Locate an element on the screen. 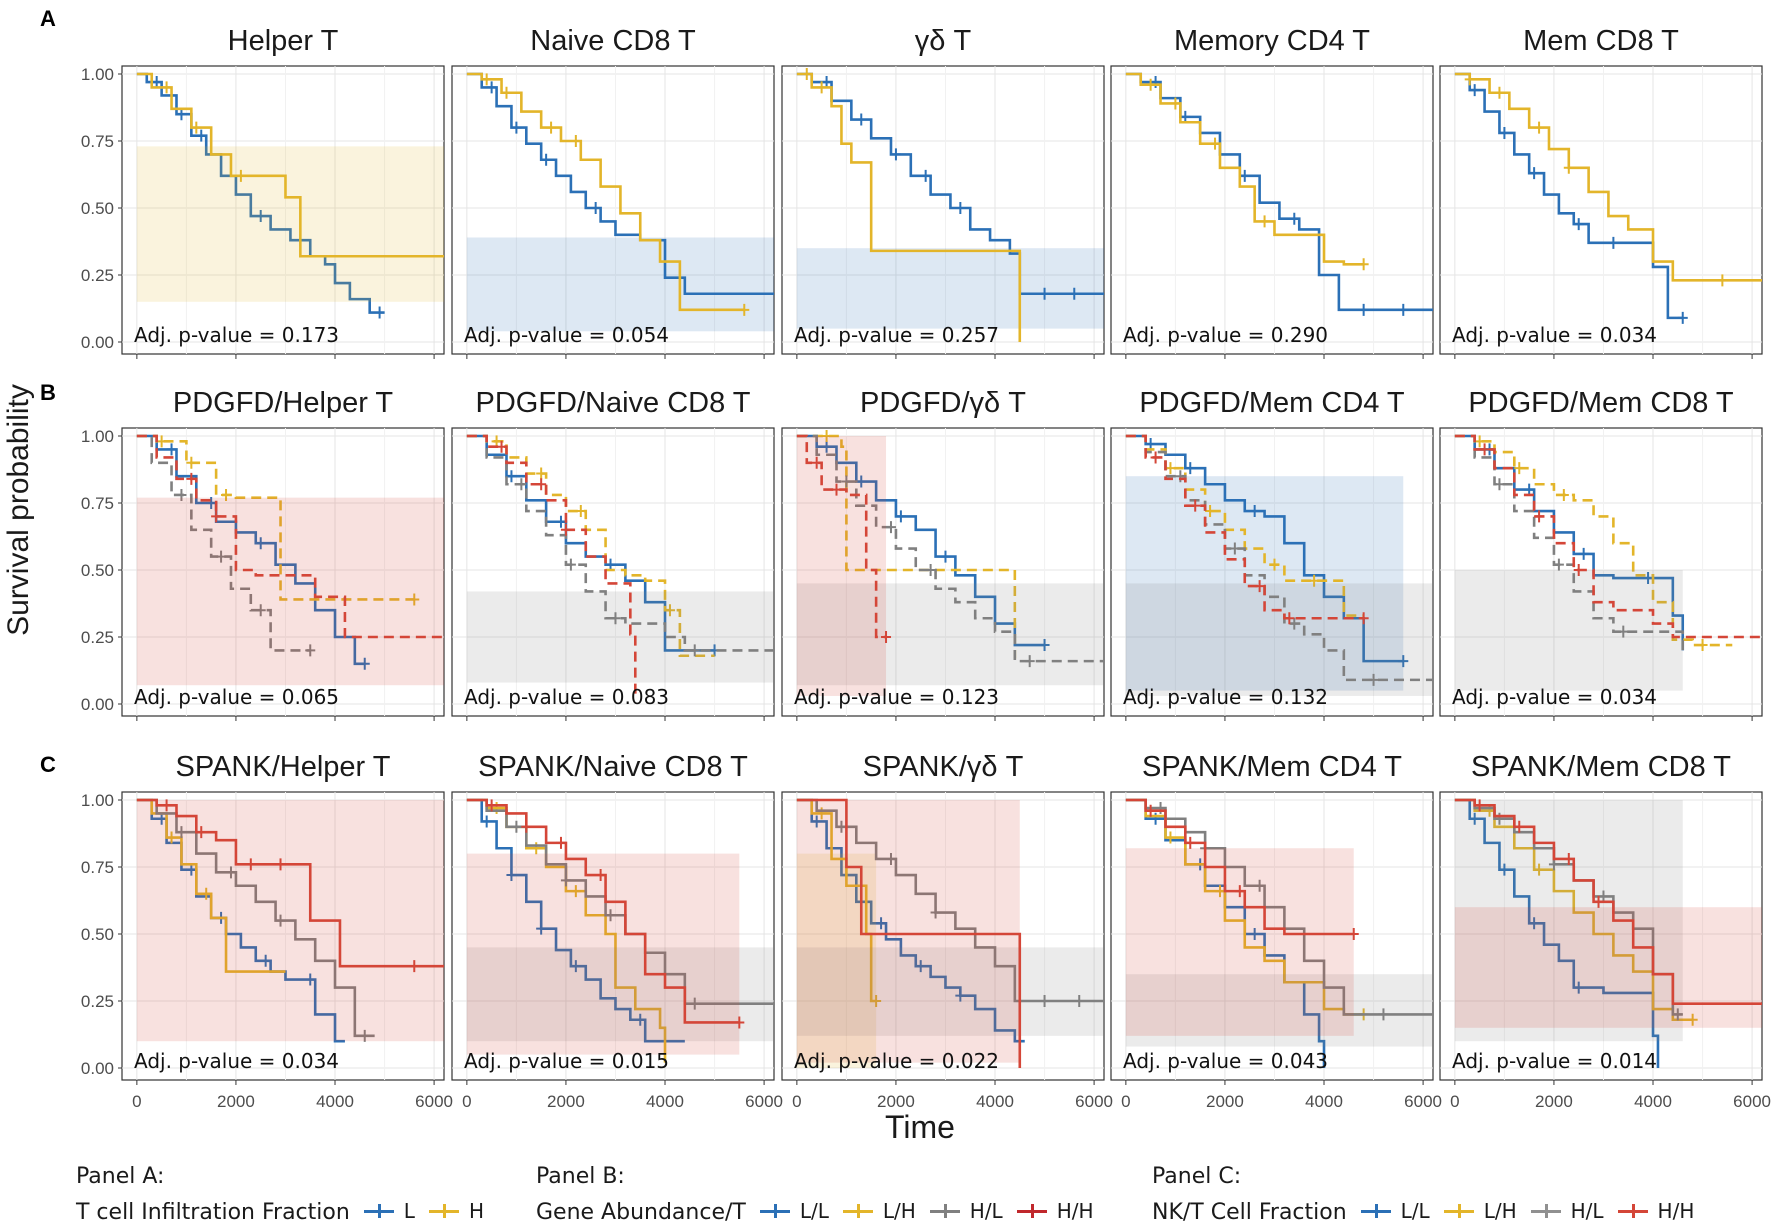 The height and width of the screenshot is (1232, 1772). adjusted-p-value: Adj. p-value = 0.132 is located at coordinates (1225, 697).